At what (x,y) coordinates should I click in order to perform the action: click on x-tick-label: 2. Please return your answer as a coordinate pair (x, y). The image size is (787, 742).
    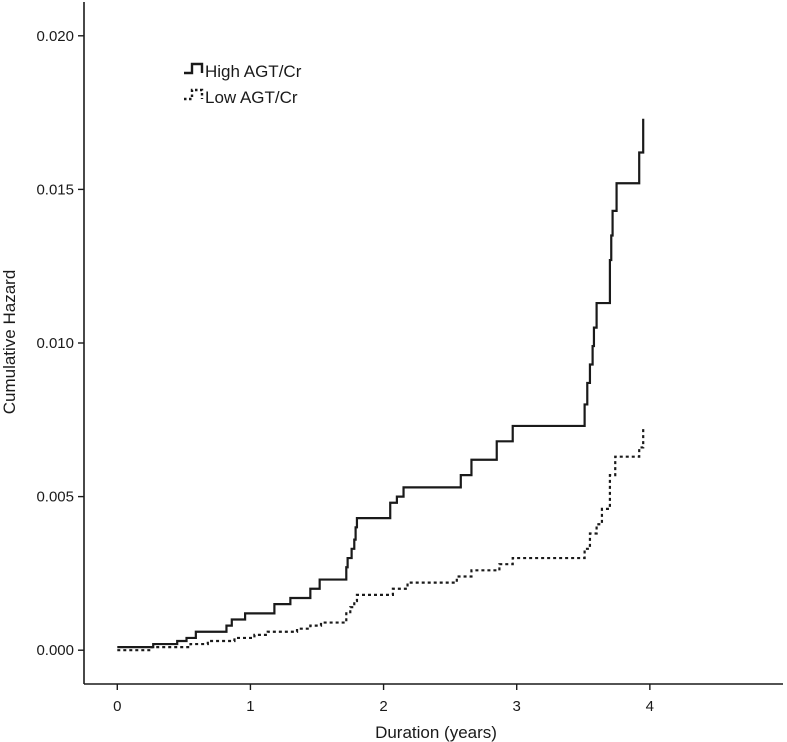
    Looking at the image, I should click on (383, 706).